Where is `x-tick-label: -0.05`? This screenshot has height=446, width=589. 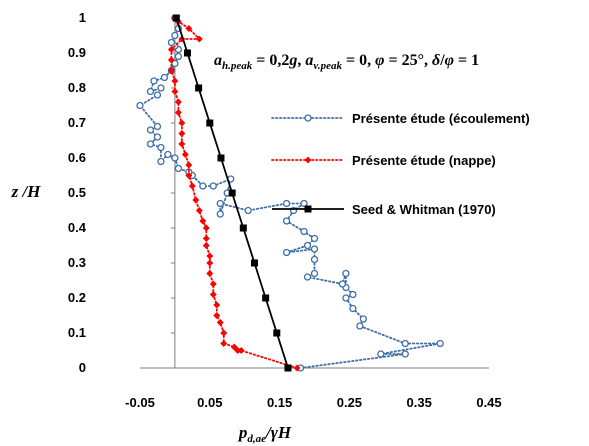
x-tick-label: -0.05 is located at coordinates (140, 402).